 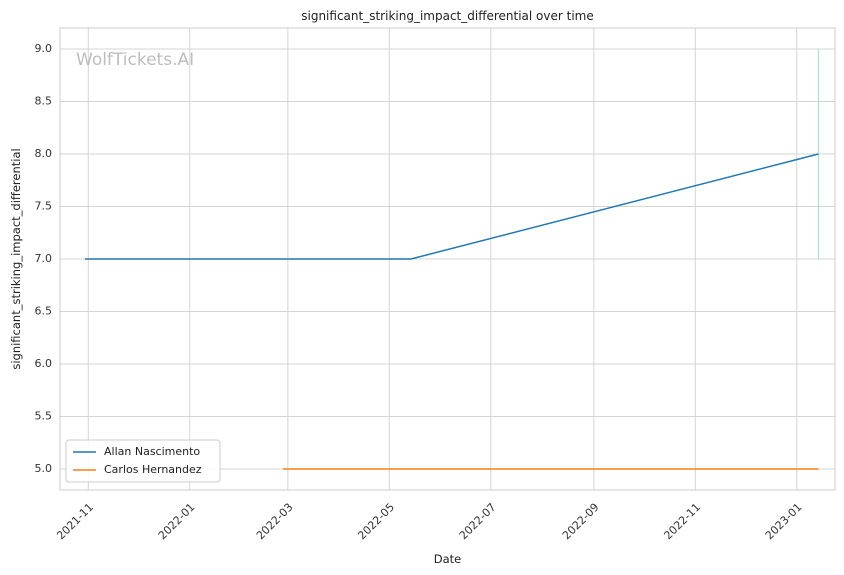 I want to click on y-axis-label: significant_striking_impact_differential, so click(x=16, y=258).